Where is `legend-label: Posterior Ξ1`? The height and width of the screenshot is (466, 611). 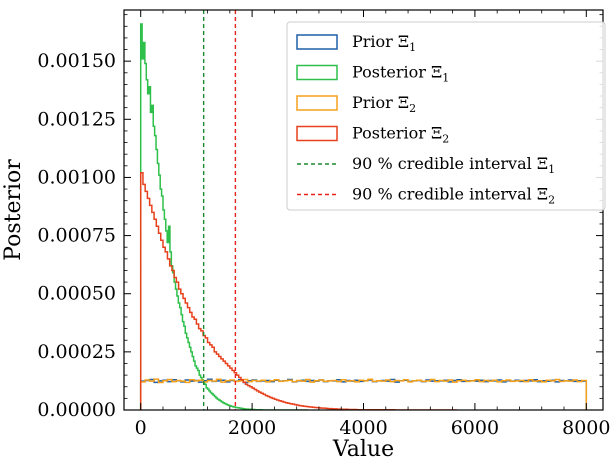
legend-label: Posterior Ξ1 is located at coordinates (400, 74).